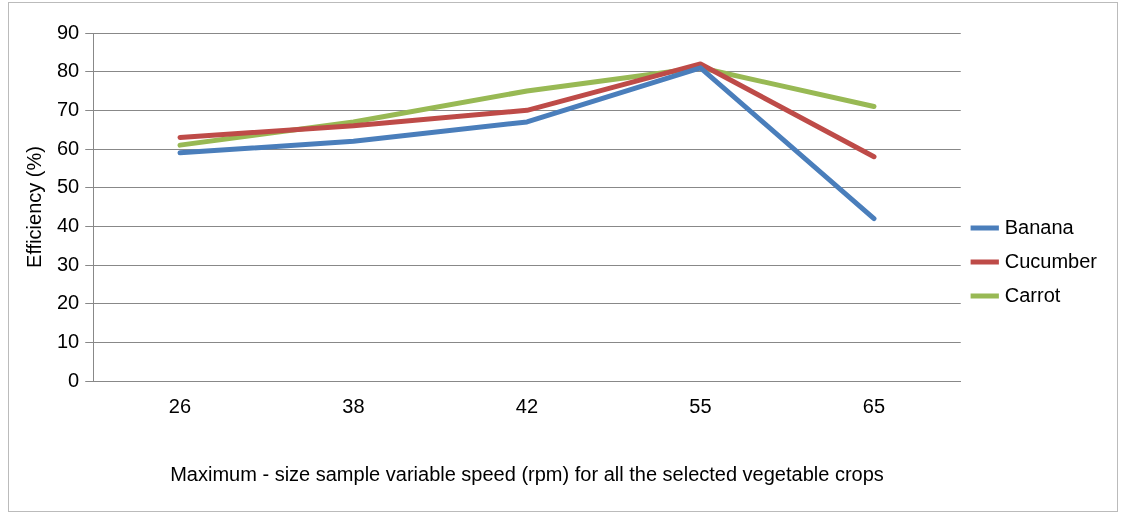  Describe the element at coordinates (68, 263) in the screenshot. I see `y-tick-label: 30` at that location.